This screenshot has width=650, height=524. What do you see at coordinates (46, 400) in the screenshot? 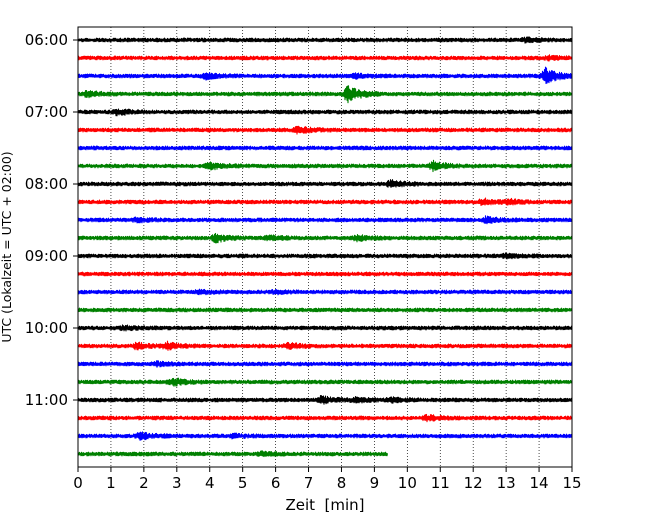
I see `y-tick-label: 11:00` at bounding box center [46, 400].